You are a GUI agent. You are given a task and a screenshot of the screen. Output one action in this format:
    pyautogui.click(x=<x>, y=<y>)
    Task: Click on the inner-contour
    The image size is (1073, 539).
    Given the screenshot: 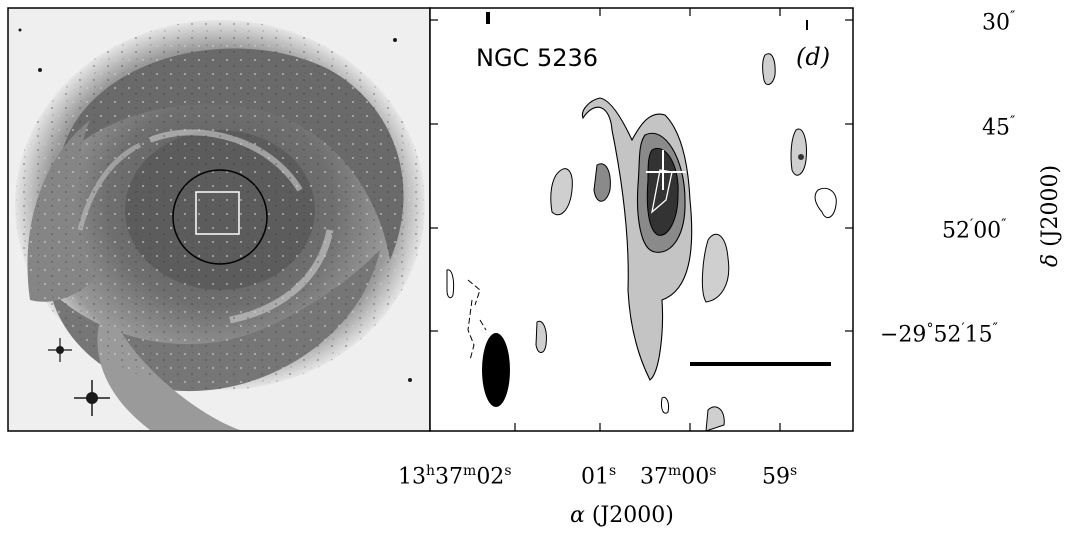 What is the action you would take?
    pyautogui.click(x=662, y=191)
    